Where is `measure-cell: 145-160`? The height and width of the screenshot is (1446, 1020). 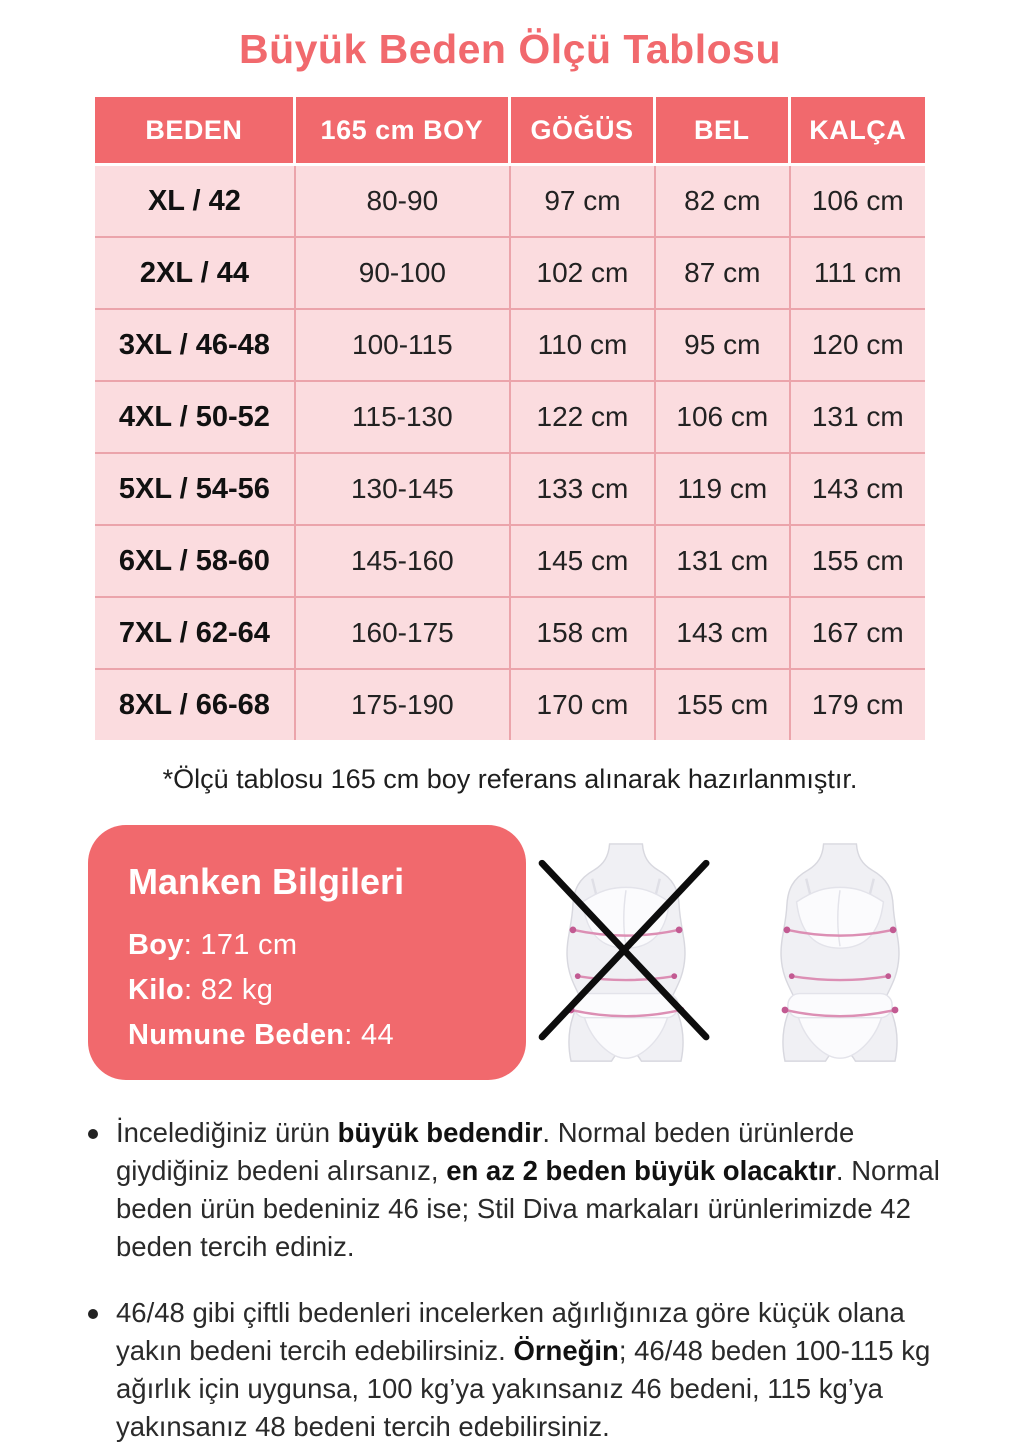 measure-cell: 145-160 is located at coordinates (403, 562).